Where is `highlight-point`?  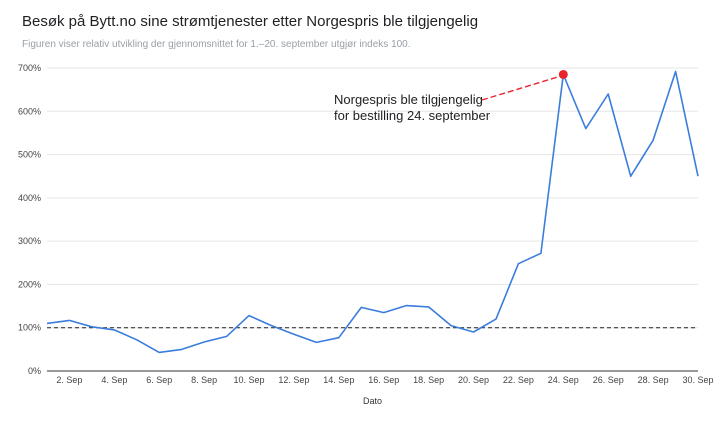
highlight-point is located at coordinates (563, 74).